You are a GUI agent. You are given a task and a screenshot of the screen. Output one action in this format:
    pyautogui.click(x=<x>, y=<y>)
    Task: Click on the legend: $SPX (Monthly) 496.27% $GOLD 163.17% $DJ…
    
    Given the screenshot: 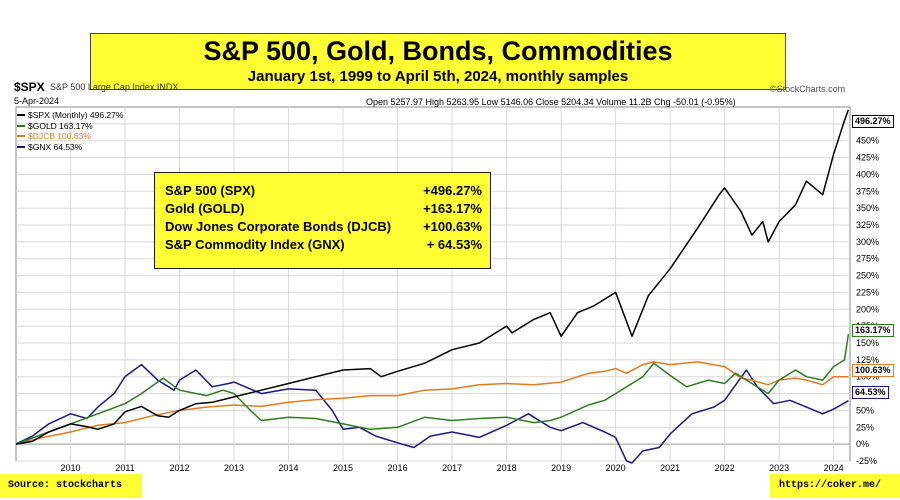 What is the action you would take?
    pyautogui.click(x=70, y=131)
    